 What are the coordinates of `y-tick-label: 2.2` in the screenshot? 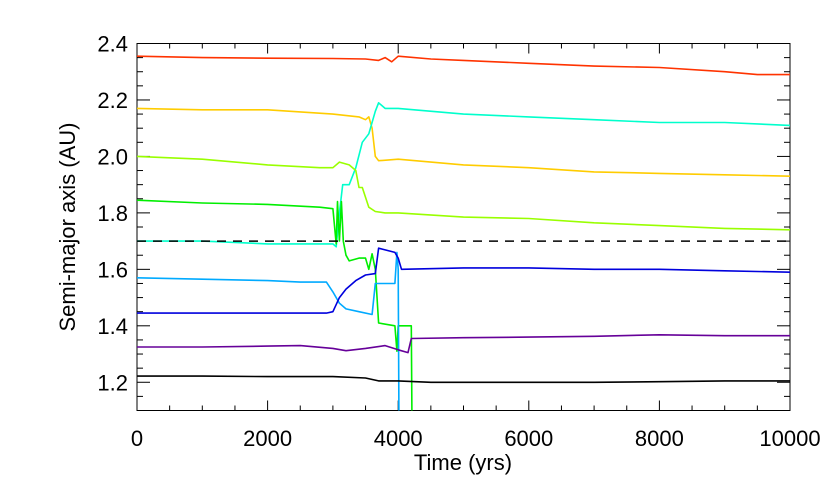 It's located at (112, 100).